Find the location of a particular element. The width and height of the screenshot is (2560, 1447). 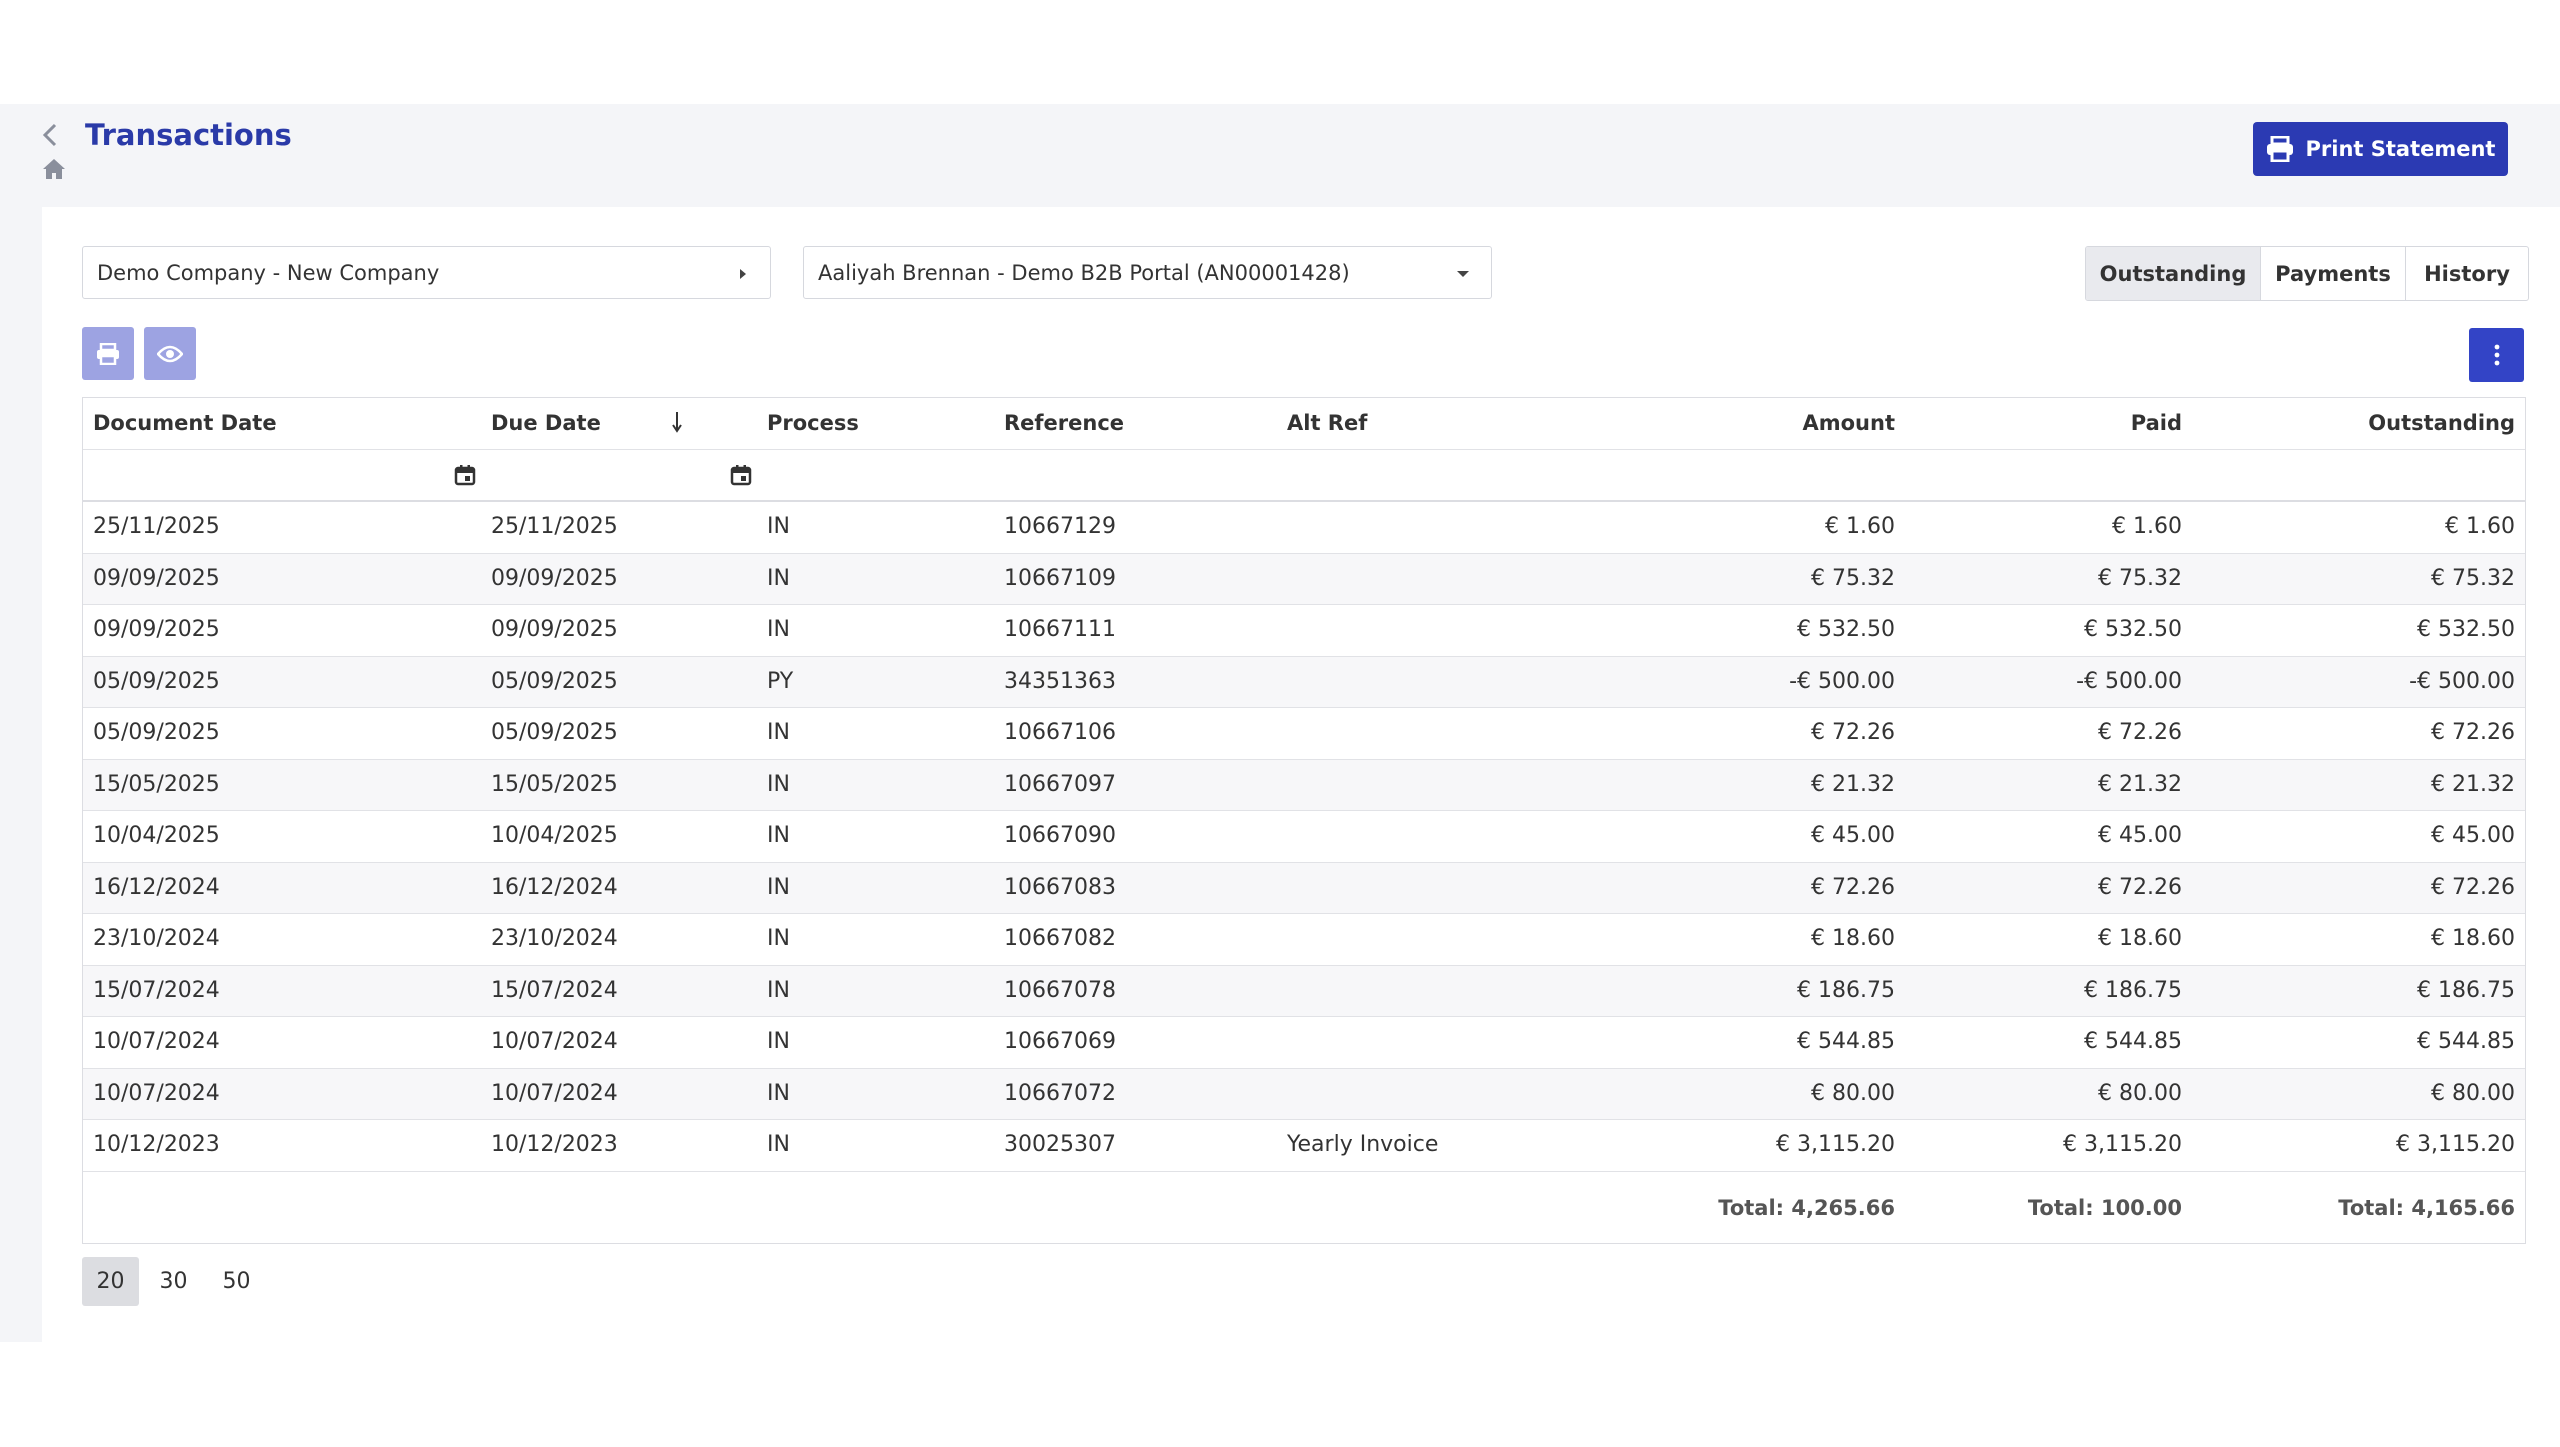

table-cell: € 80.00 is located at coordinates (1853, 1093).